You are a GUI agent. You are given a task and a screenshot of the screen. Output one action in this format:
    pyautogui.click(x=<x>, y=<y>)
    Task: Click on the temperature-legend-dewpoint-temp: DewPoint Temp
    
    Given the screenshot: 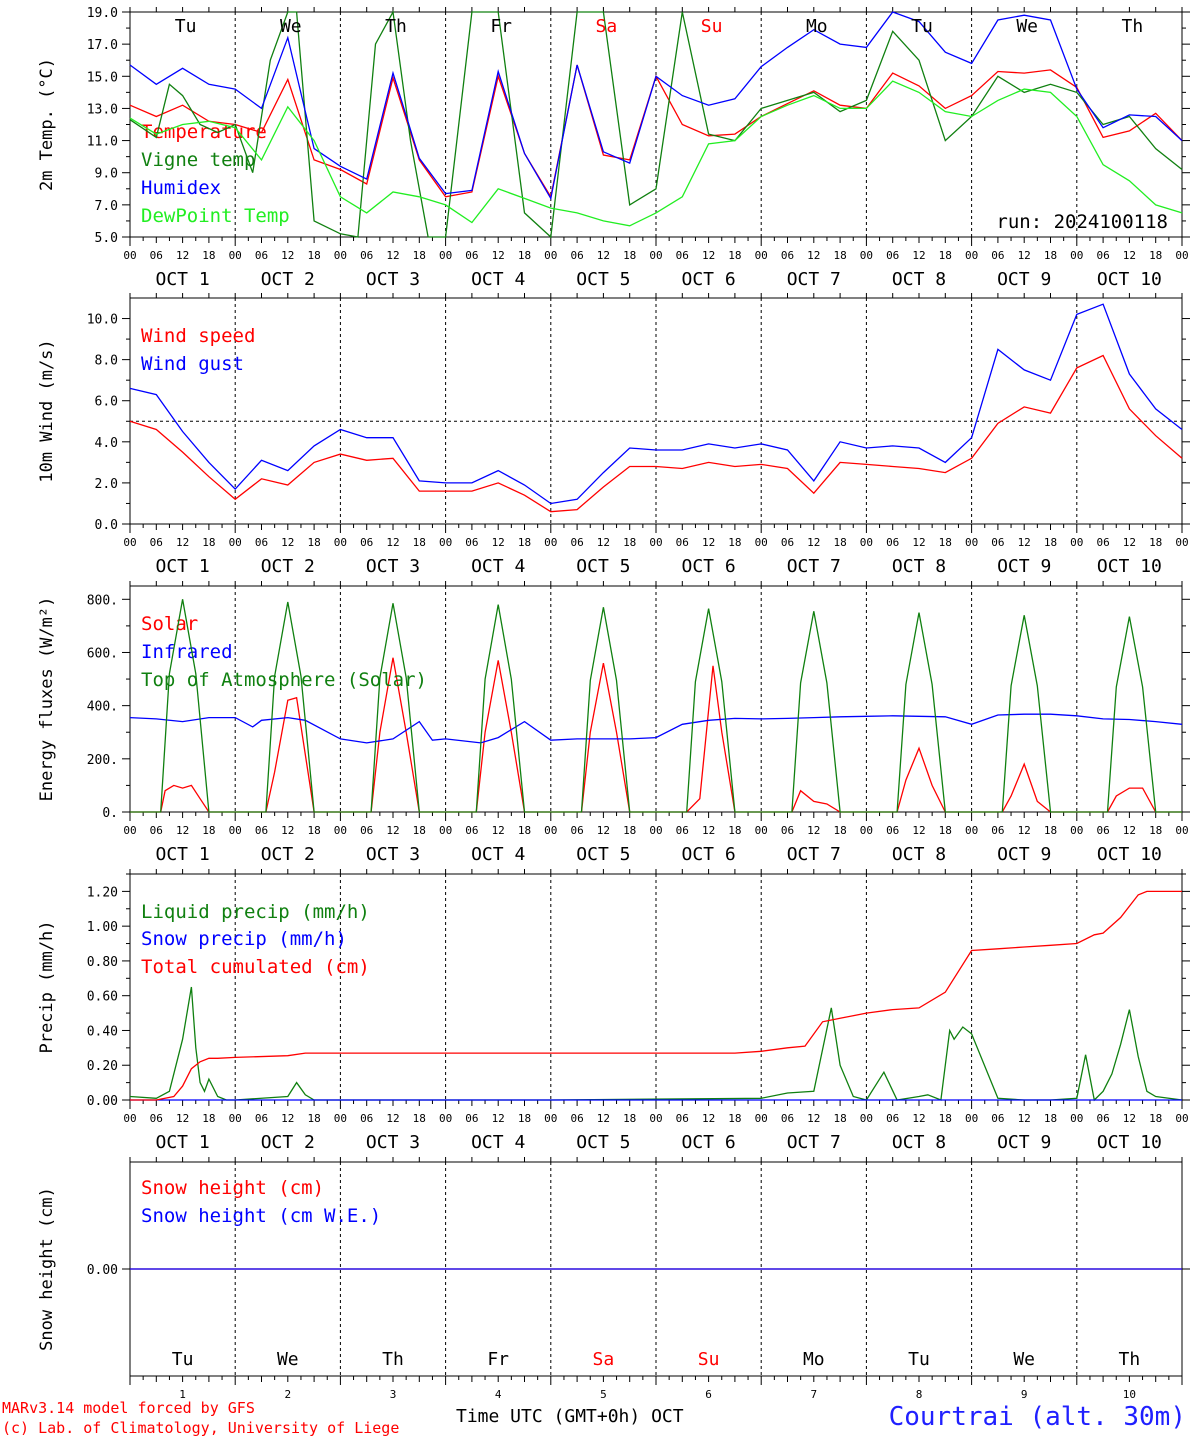 What is the action you would take?
    pyautogui.click(x=215, y=216)
    